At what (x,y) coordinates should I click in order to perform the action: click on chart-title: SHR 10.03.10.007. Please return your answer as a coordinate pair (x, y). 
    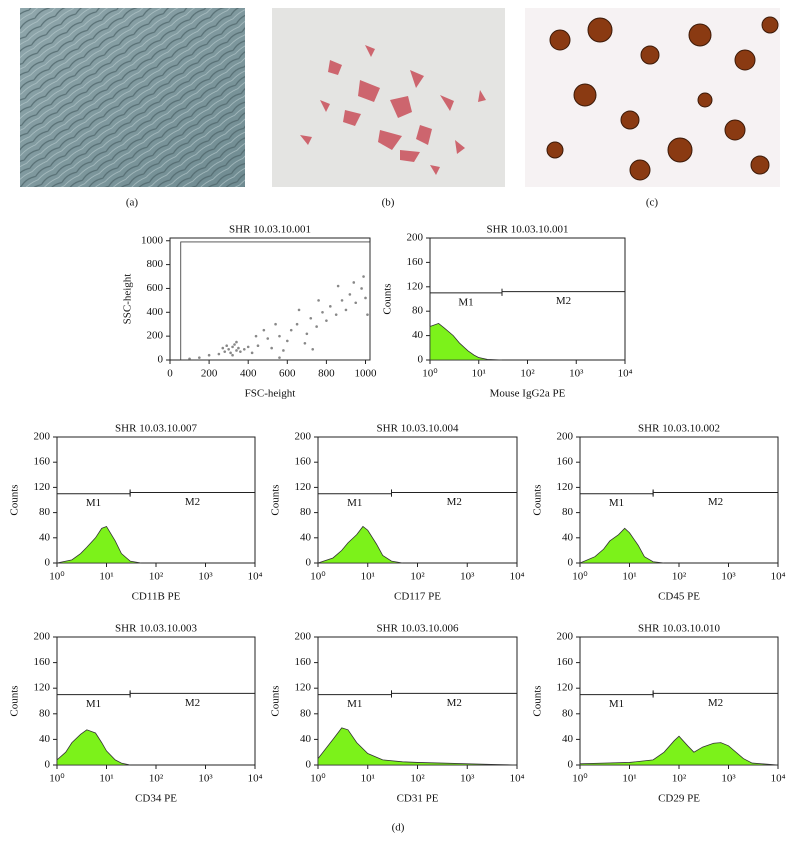
    Looking at the image, I should click on (156, 429).